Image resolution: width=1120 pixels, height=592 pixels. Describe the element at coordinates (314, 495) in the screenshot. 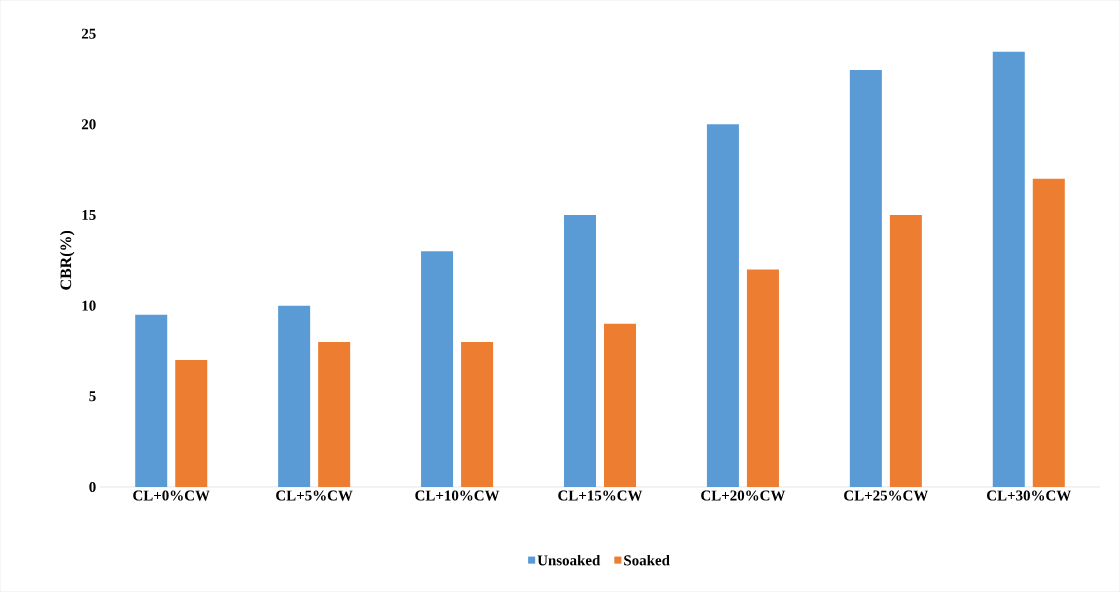

I see `x-tick-label: CL+5%CW` at that location.